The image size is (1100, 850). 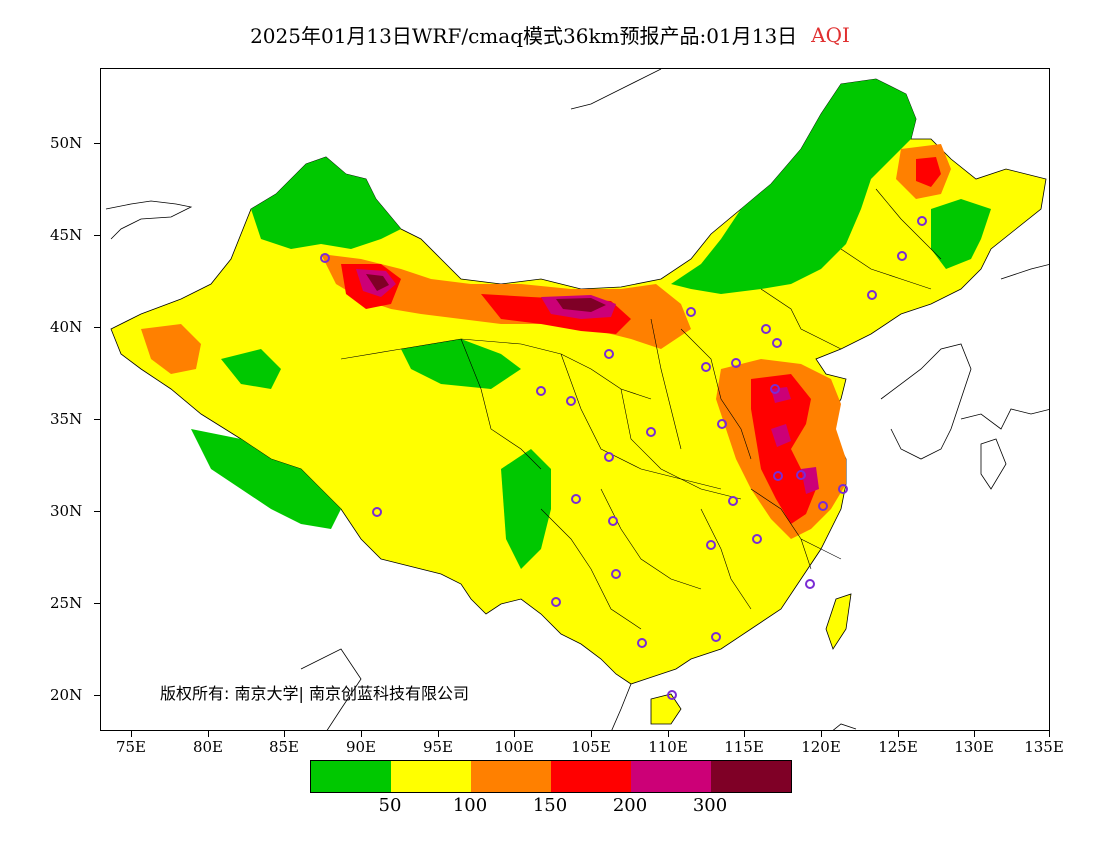 I want to click on lon-label-125e: 125E, so click(x=898, y=747).